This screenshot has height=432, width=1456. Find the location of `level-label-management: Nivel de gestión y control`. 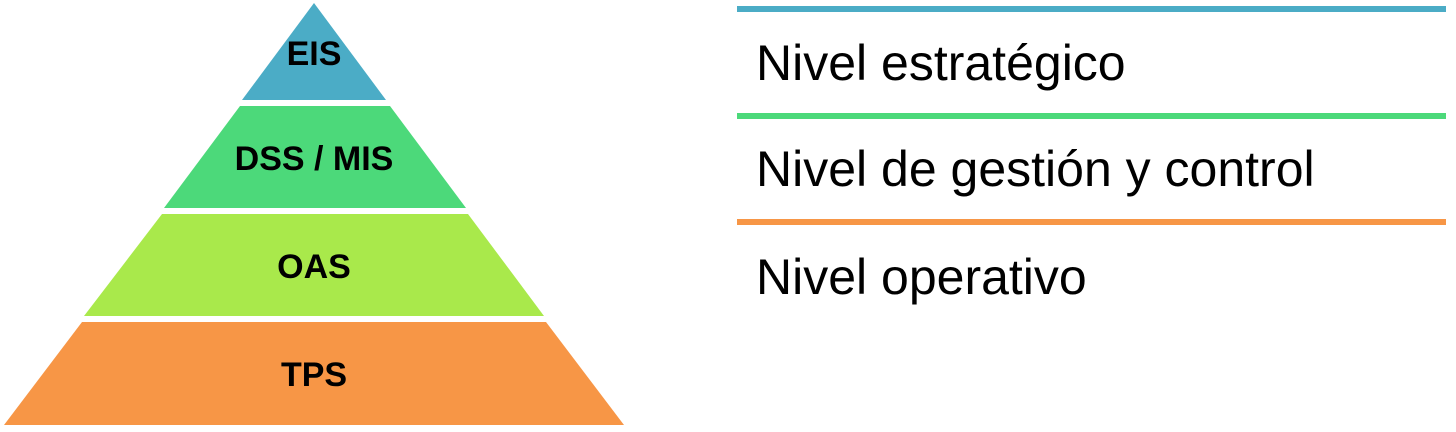

level-label-management: Nivel de gestión y control is located at coordinates (1035, 169).